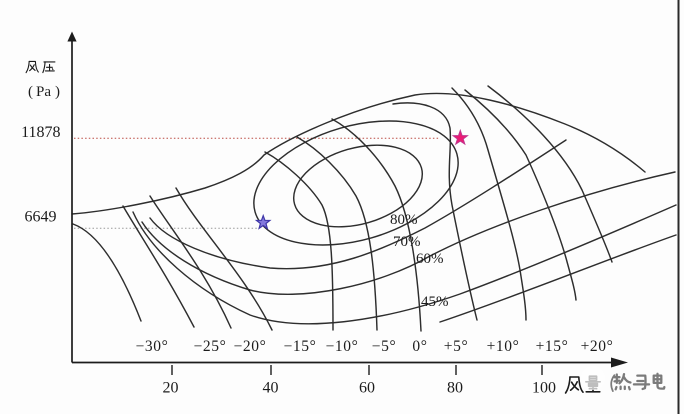 This screenshot has height=414, width=684. Describe the element at coordinates (43, 92) in the screenshot. I see `svg-text: Pa` at that location.